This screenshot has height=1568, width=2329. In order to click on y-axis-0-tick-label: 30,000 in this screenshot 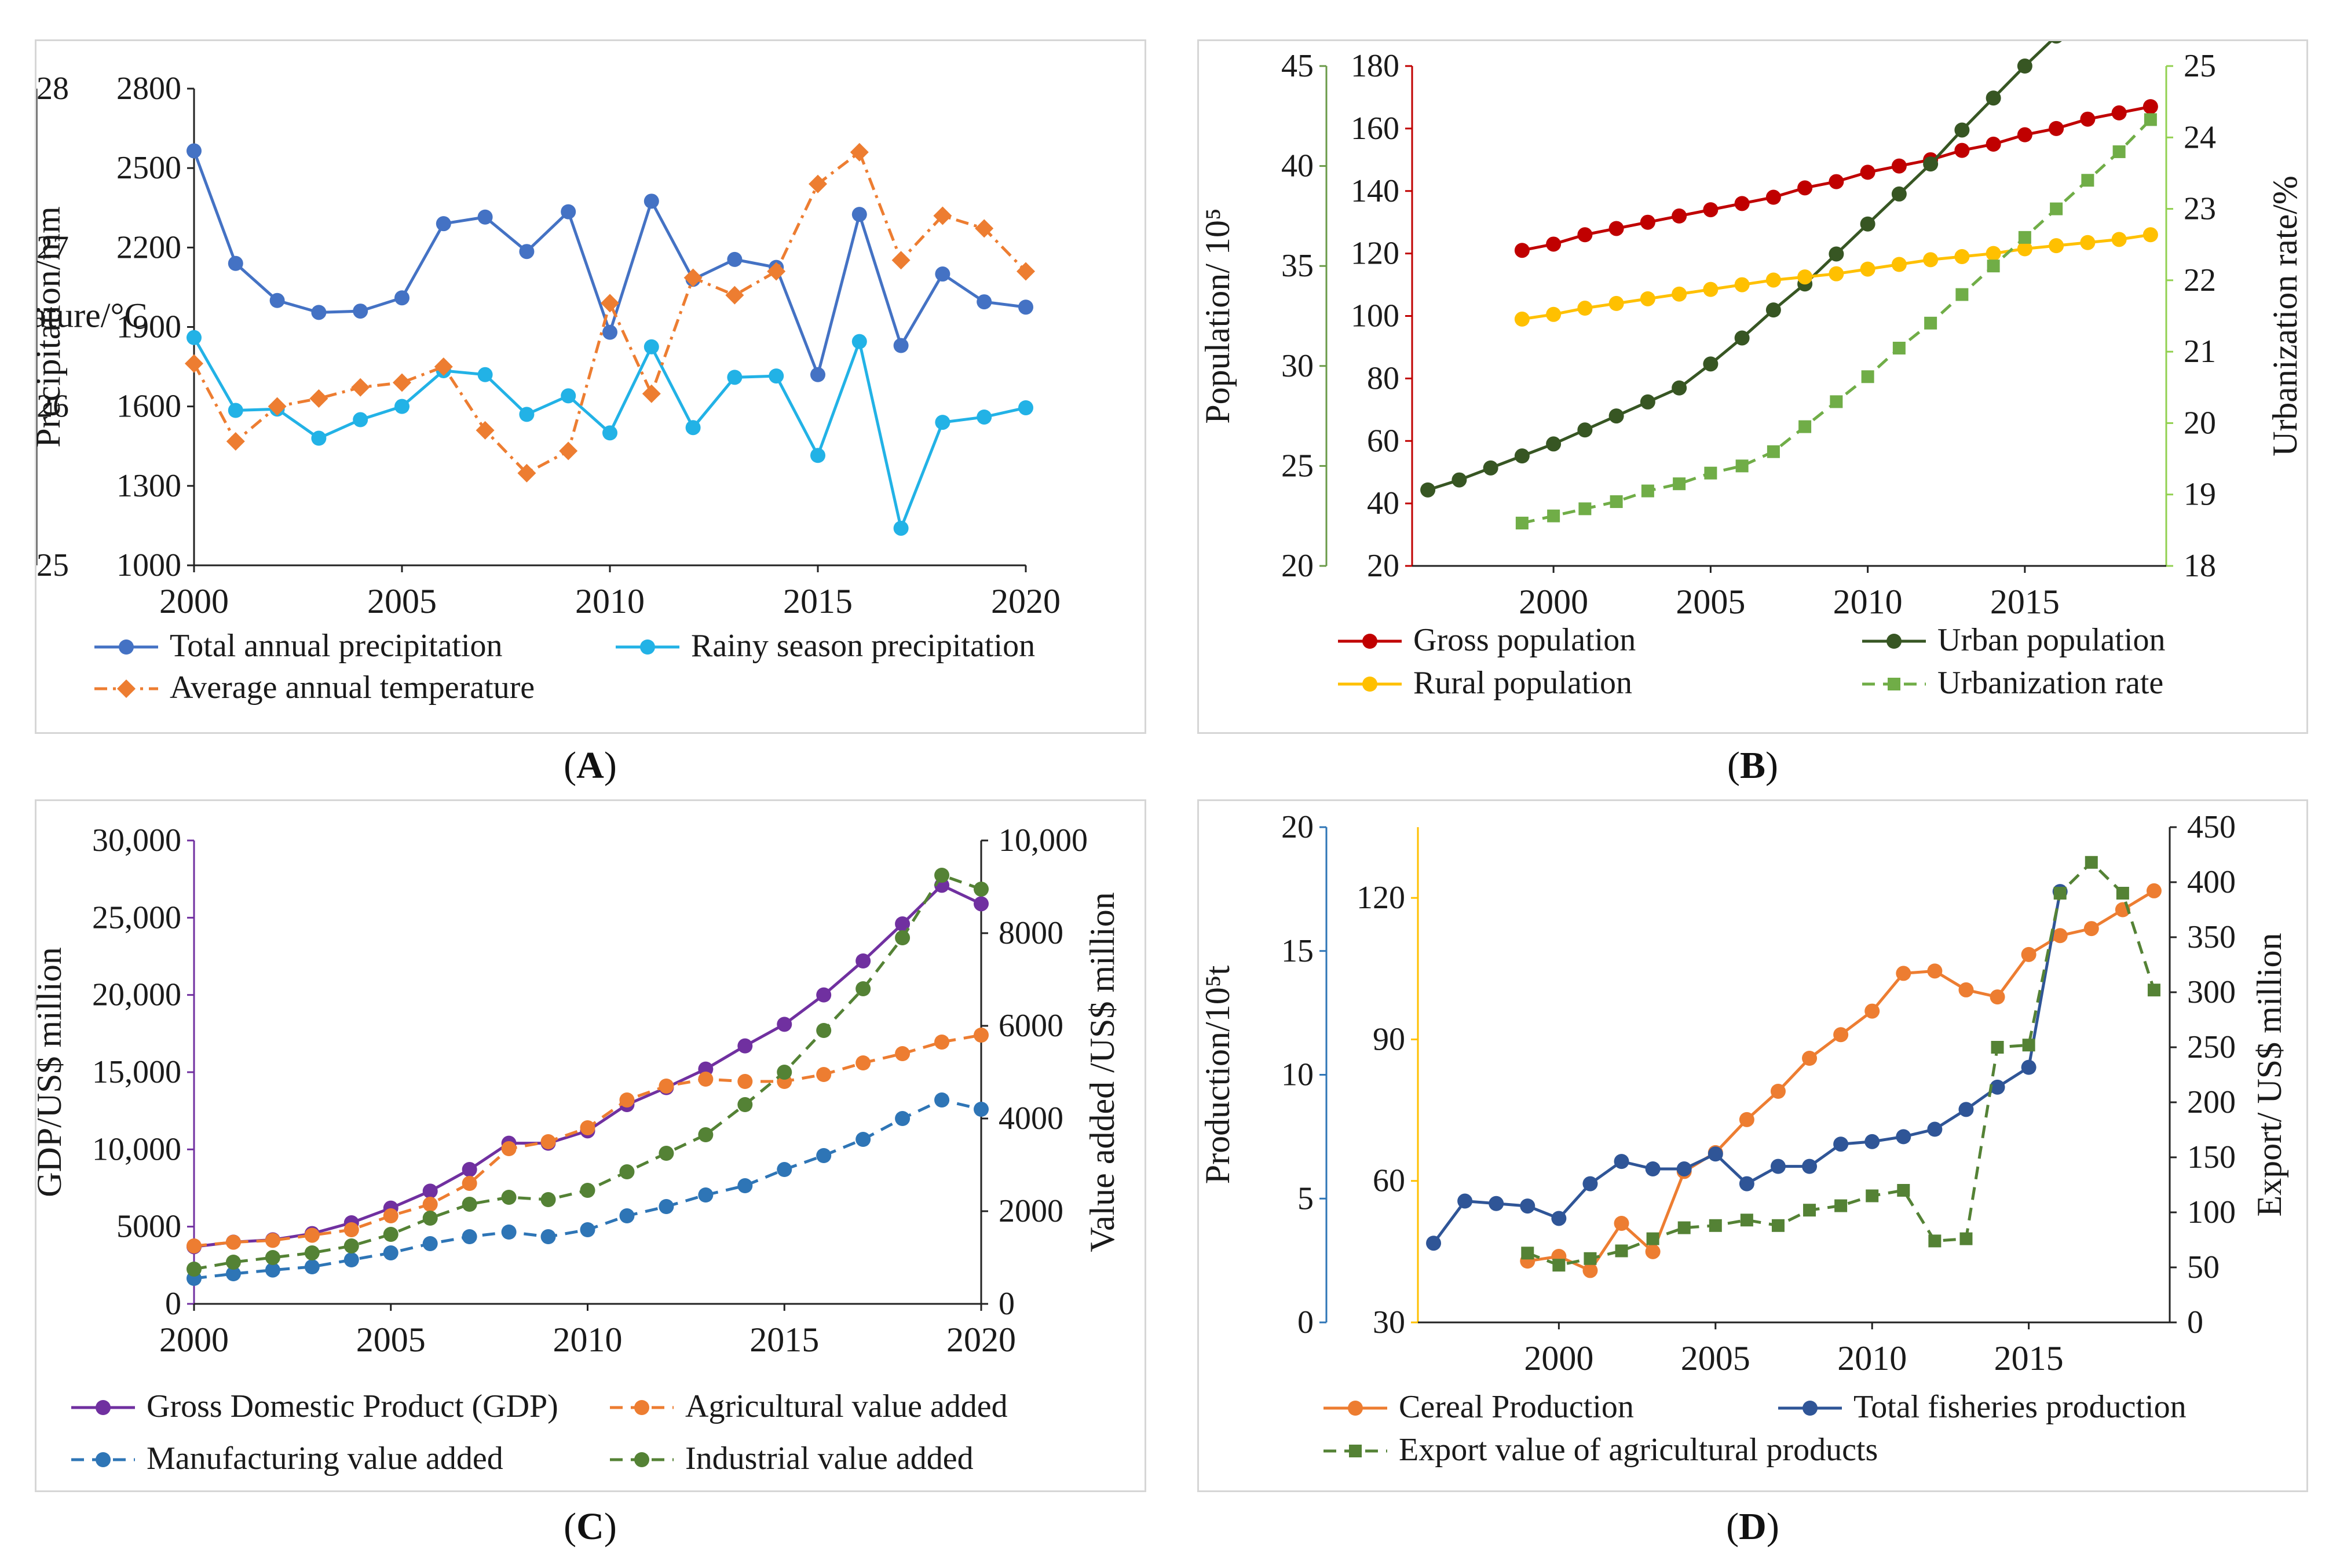, I will do `click(136, 840)`.